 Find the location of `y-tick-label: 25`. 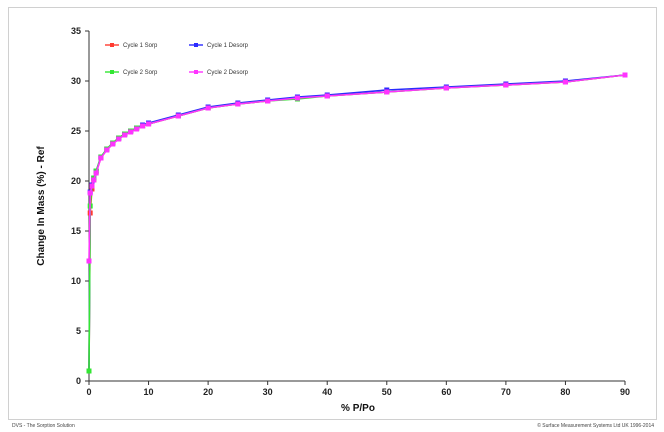

y-tick-label: 25 is located at coordinates (76, 131).